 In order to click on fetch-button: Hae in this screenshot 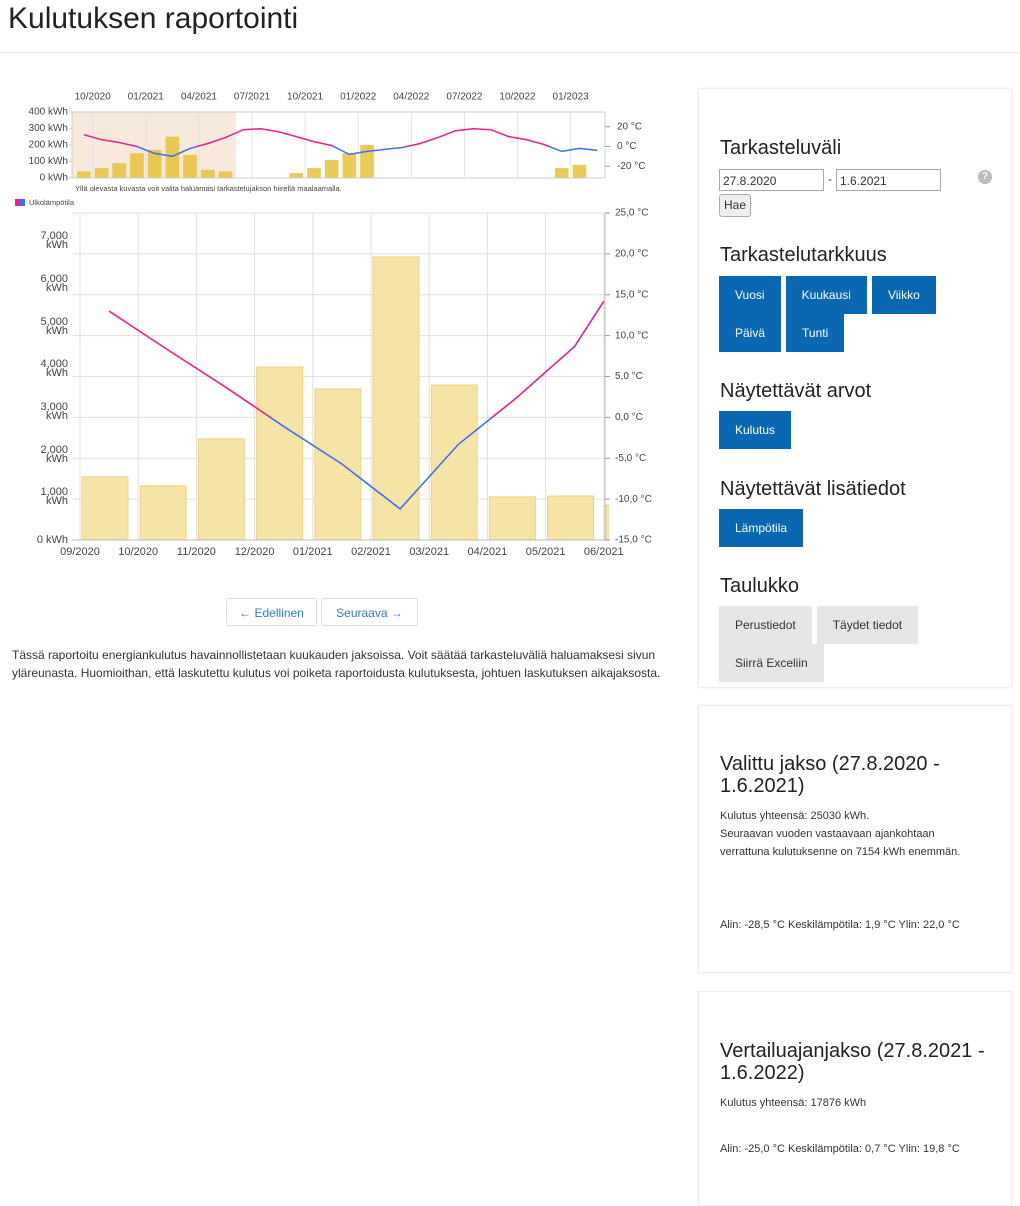, I will do `click(735, 205)`.